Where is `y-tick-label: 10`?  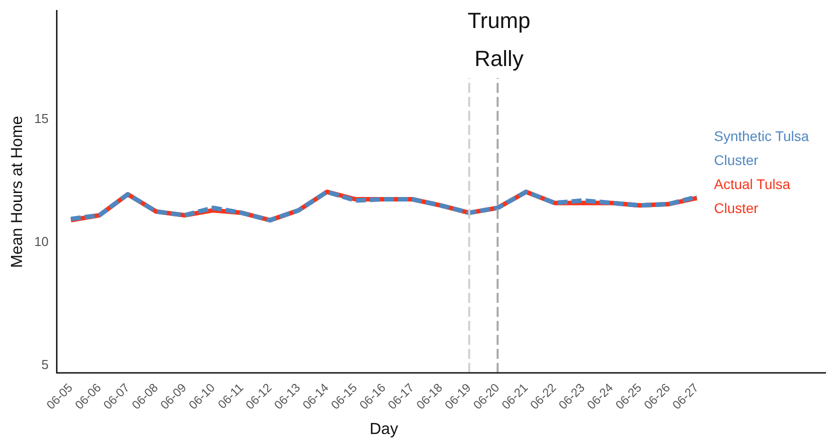 y-tick-label: 10 is located at coordinates (41, 241).